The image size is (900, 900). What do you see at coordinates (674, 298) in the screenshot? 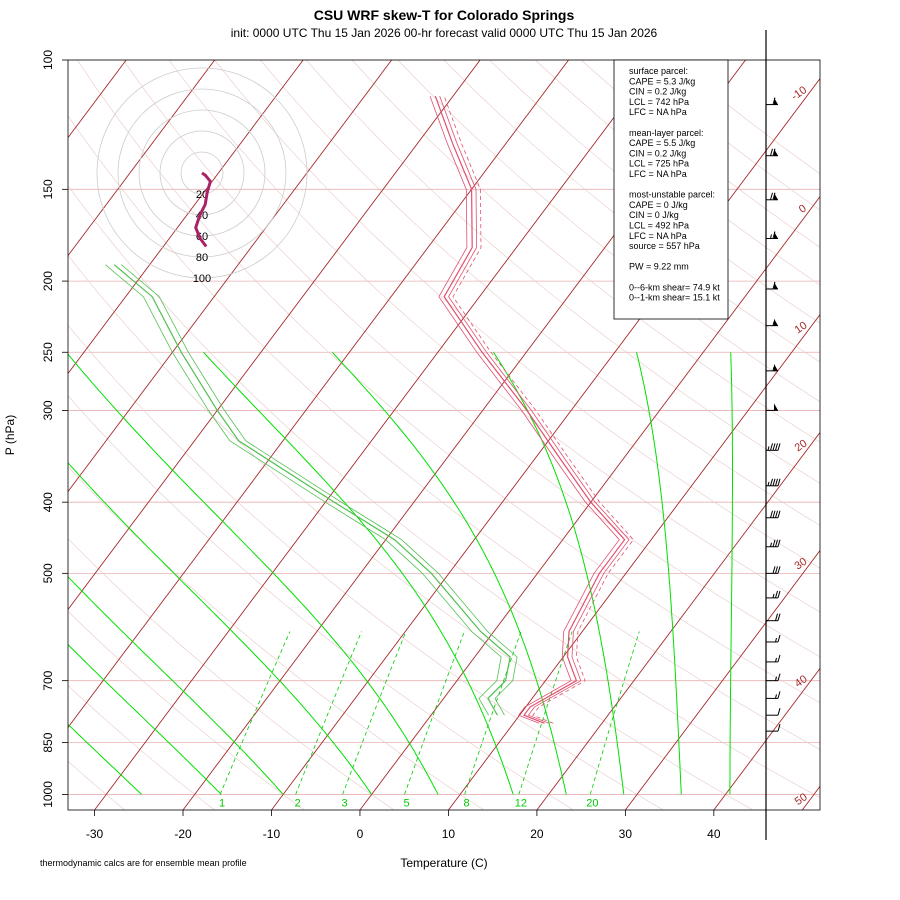
I see `info-line: 0--1-km shear= 15.1 kt` at bounding box center [674, 298].